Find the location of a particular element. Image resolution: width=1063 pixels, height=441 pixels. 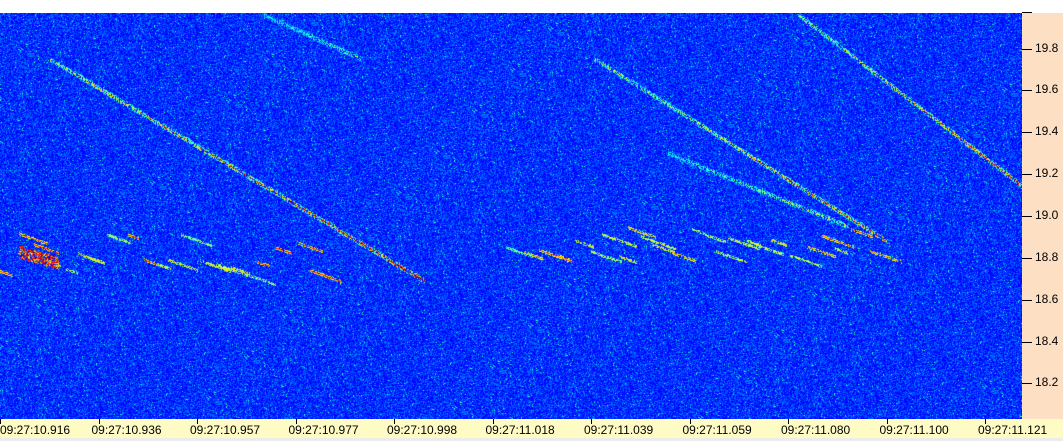

y-axis-top-tick is located at coordinates (1027, 12).